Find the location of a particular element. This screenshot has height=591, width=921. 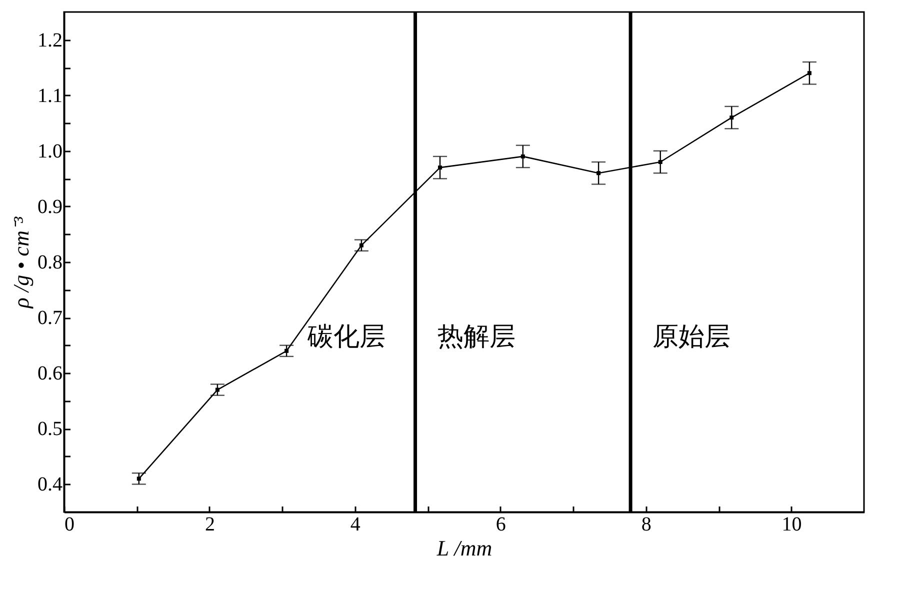

x-tick-label: 0 is located at coordinates (69, 525).